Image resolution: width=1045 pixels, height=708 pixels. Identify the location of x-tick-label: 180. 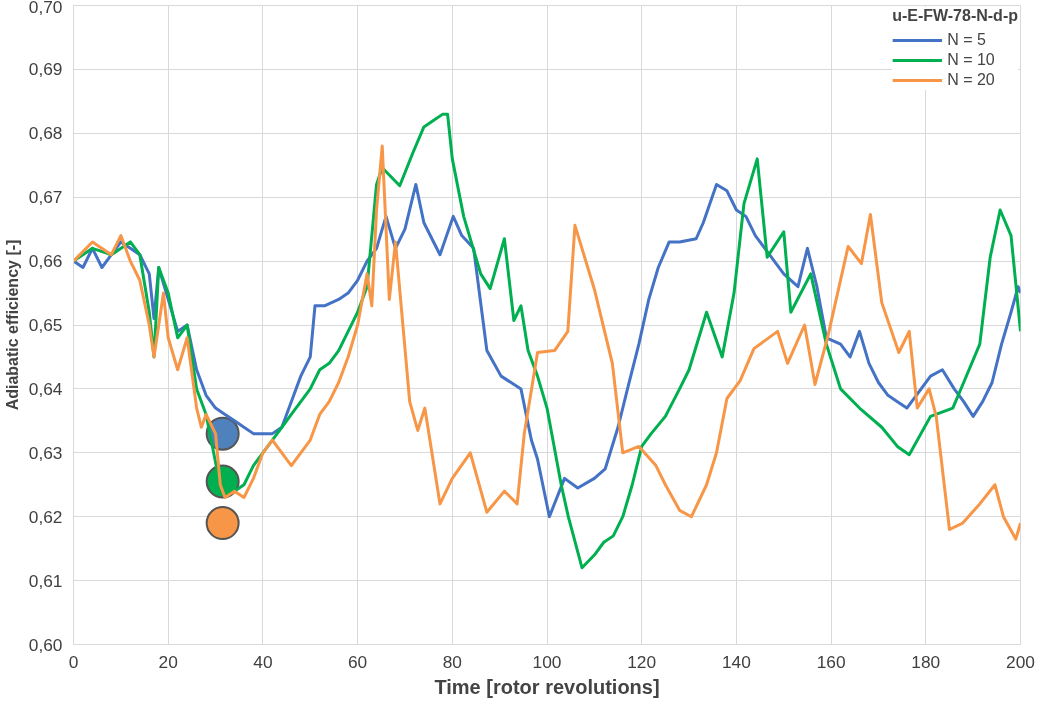
(926, 661).